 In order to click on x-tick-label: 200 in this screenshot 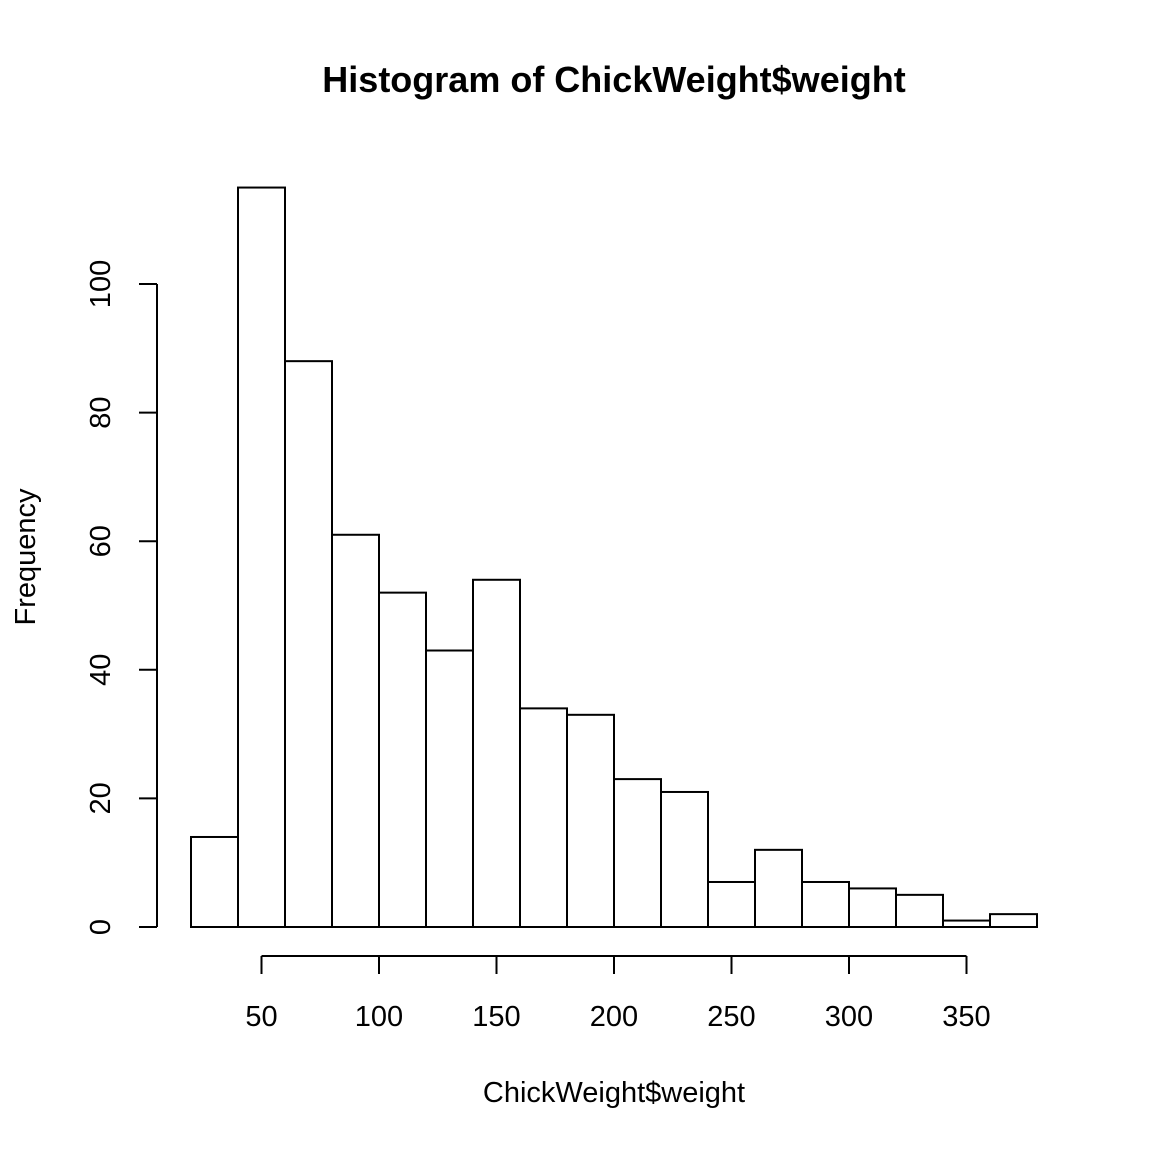, I will do `click(614, 1017)`.